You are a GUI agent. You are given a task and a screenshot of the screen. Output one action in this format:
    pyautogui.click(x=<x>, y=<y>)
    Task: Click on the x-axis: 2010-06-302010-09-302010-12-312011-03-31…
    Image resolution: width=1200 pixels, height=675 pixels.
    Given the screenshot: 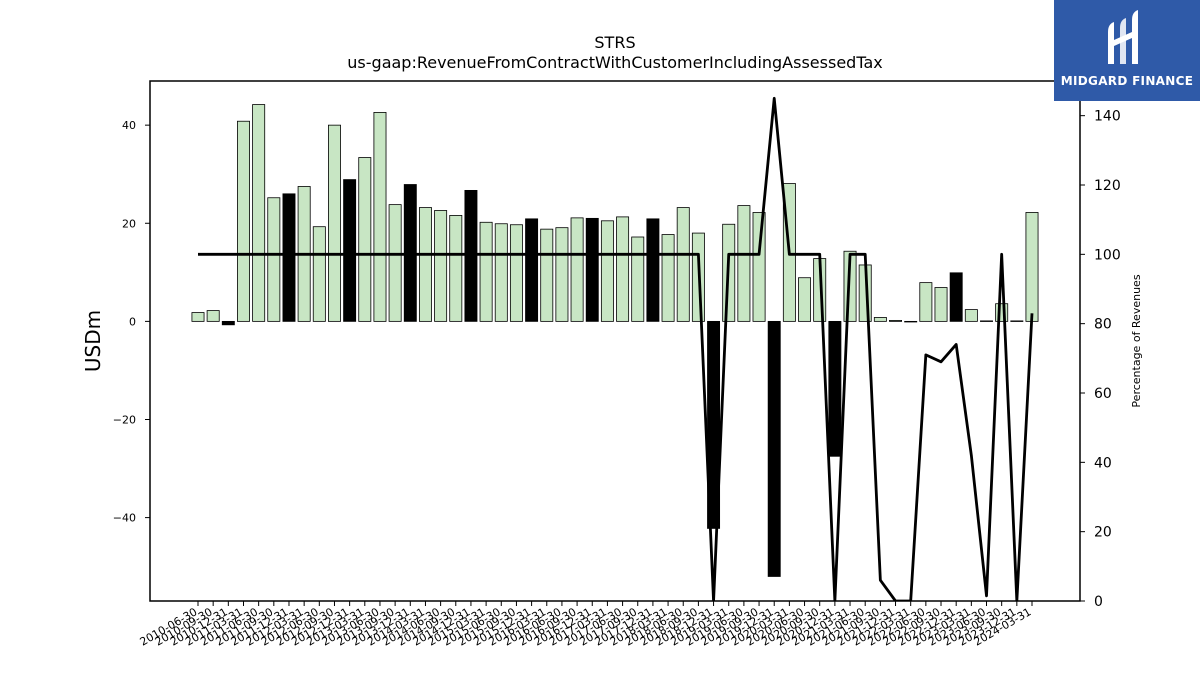 What is the action you would take?
    pyautogui.click(x=586, y=625)
    